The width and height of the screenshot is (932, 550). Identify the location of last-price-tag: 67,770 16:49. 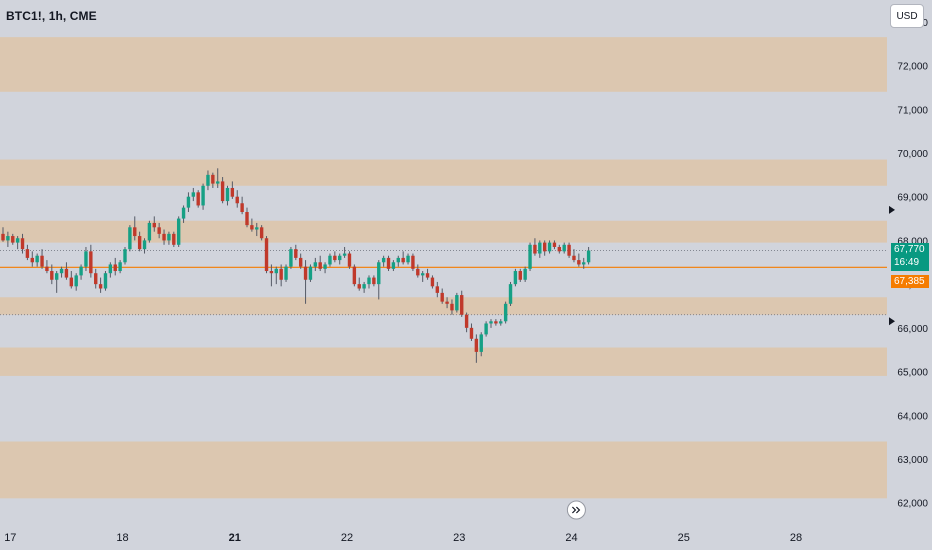
(910, 257).